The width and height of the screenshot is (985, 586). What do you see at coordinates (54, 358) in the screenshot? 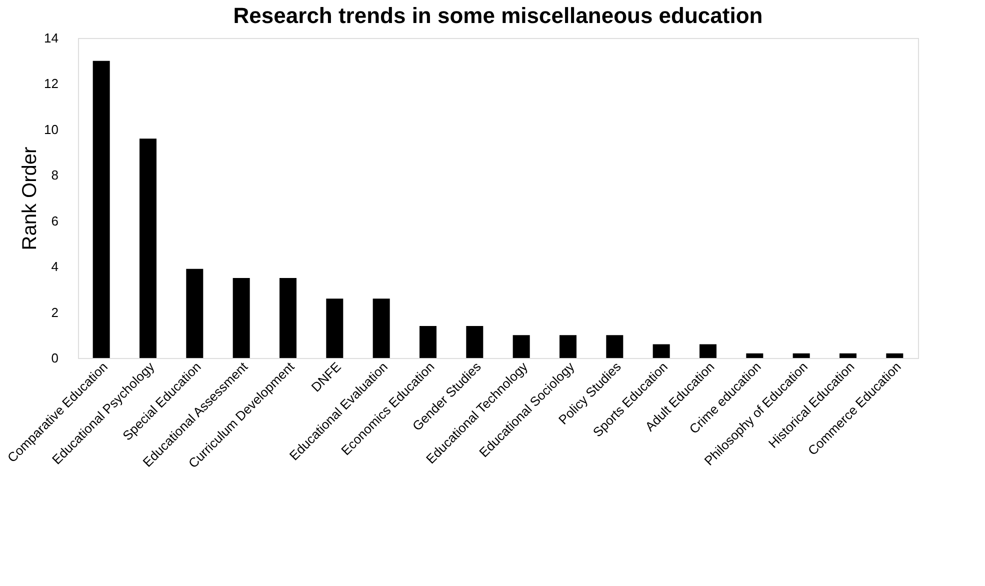
I see `y-tick-label: 0` at bounding box center [54, 358].